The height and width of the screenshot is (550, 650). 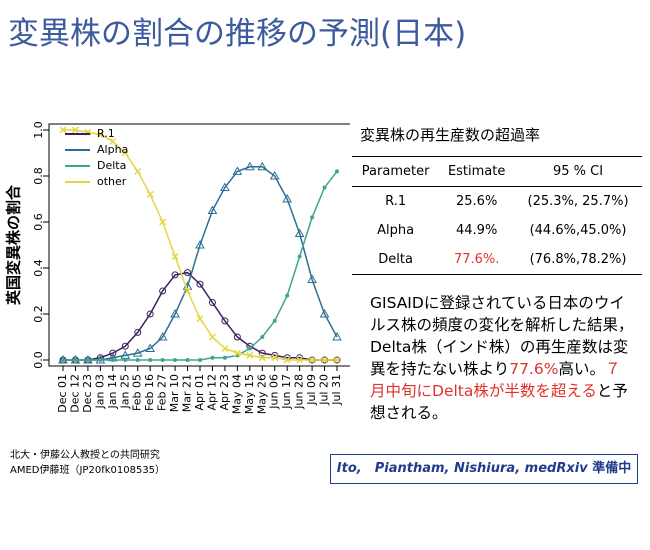 I want to click on table-cell: (76.8%,78.2%), so click(x=578, y=260).